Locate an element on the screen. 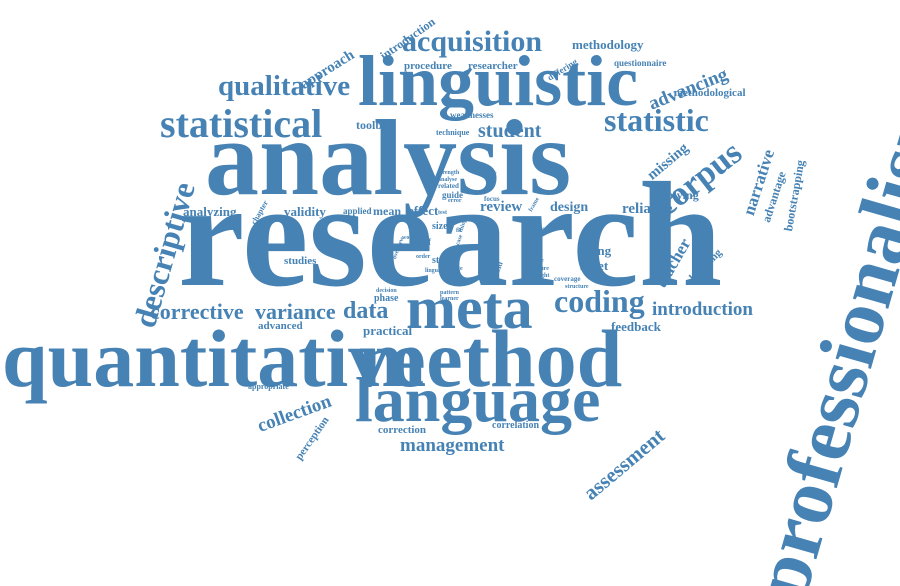  word-advanced: feedback is located at coordinates (636, 326).